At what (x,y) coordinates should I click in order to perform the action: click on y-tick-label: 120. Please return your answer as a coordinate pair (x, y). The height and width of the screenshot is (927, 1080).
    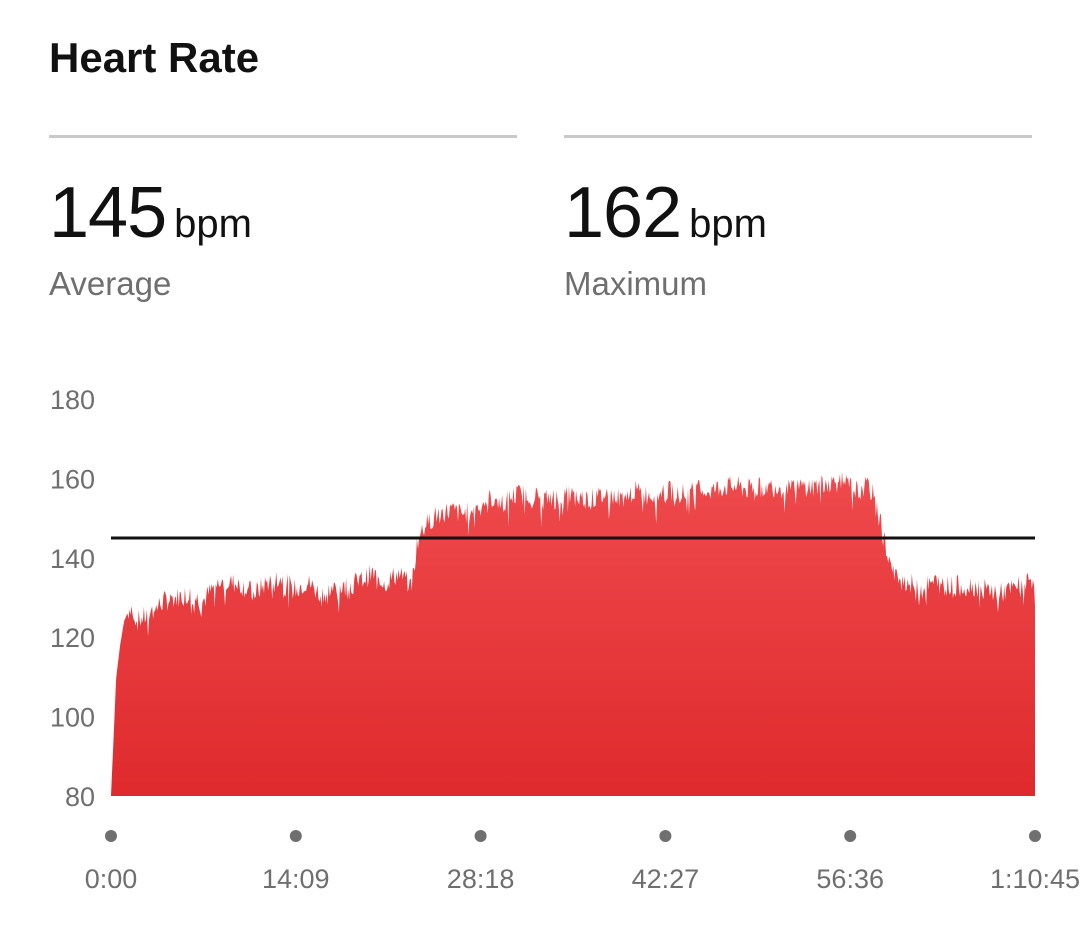
    Looking at the image, I should click on (72, 638).